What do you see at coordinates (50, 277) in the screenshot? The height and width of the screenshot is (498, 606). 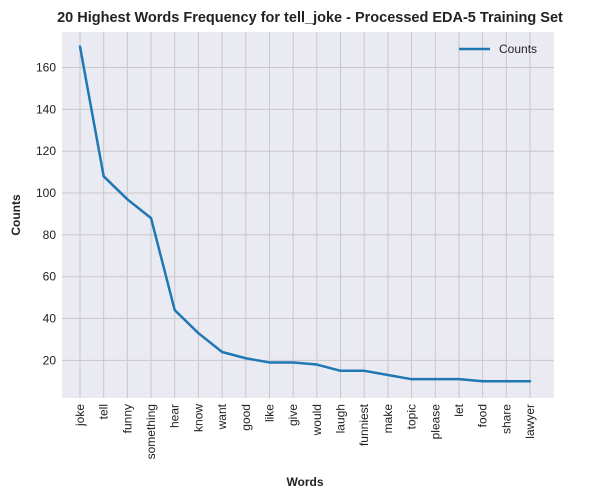 I see `y-tick-label: 60` at bounding box center [50, 277].